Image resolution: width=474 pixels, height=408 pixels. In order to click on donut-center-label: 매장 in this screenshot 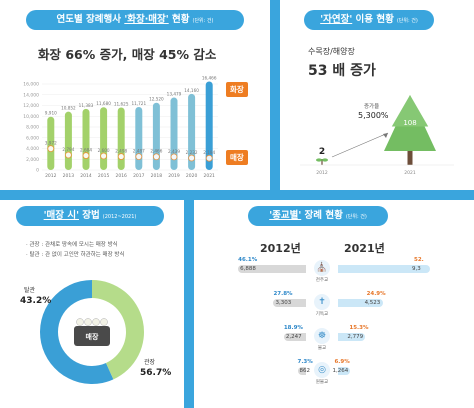, I will do `click(92, 336)`.